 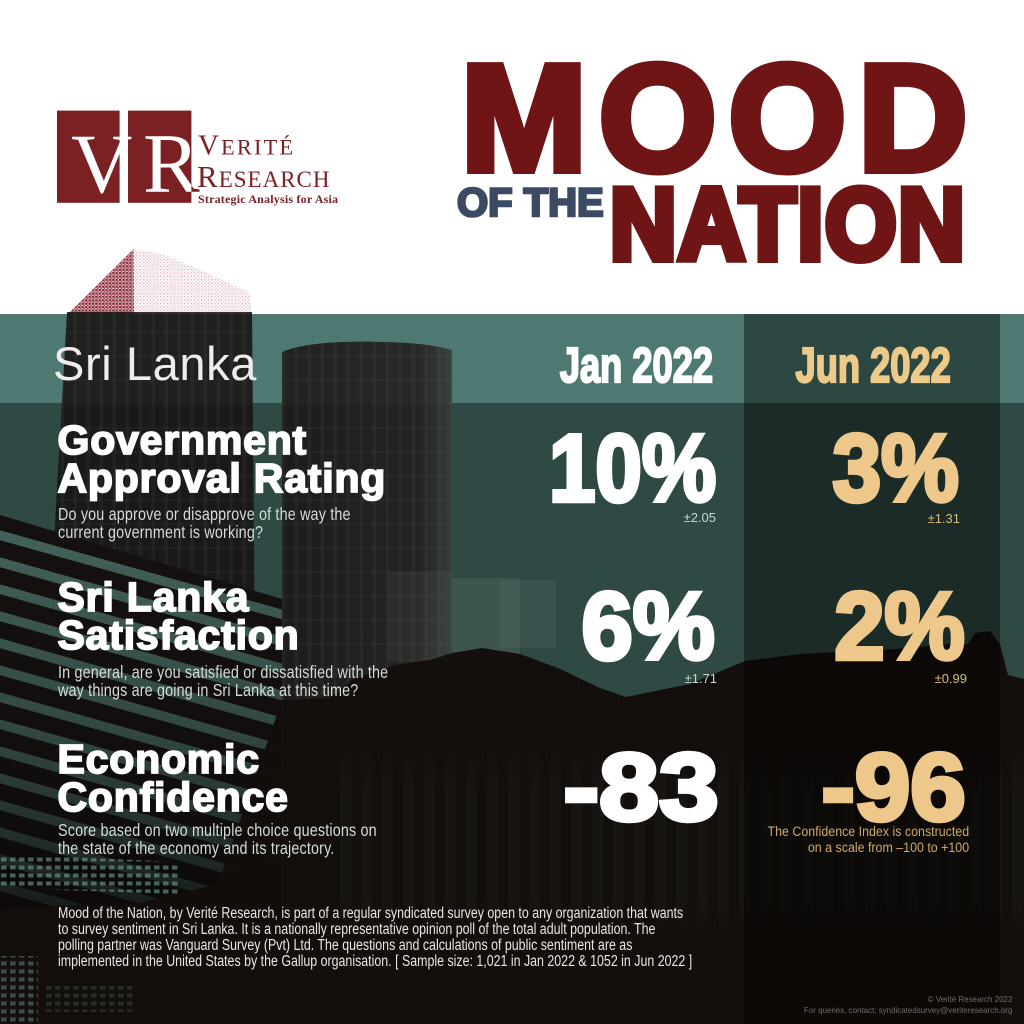 What do you see at coordinates (246, 146) in the screenshot?
I see `svg-text: VERITÉ` at bounding box center [246, 146].